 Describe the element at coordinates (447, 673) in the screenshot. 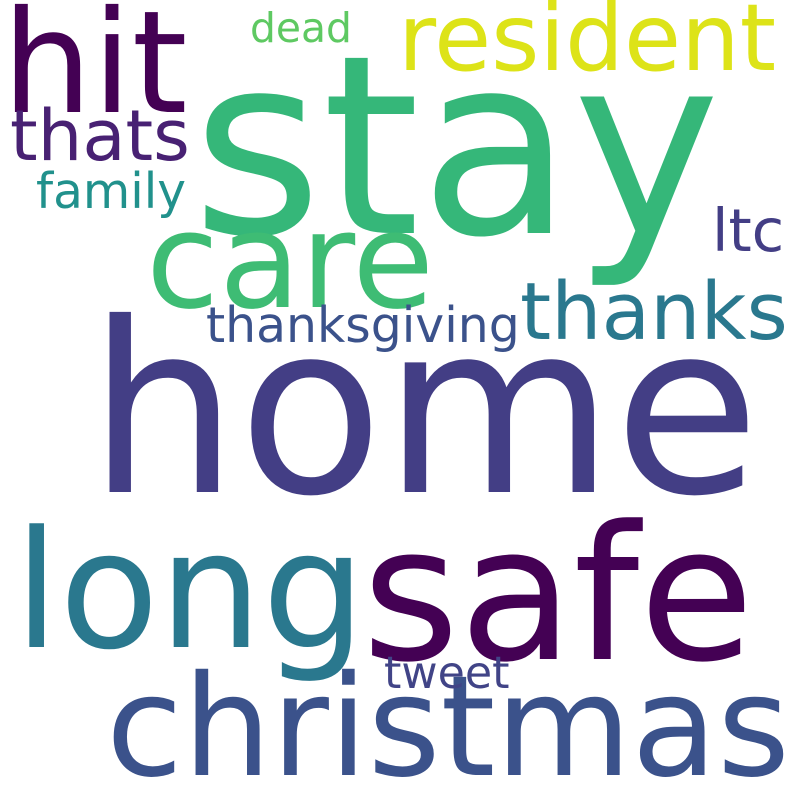

I see `word-tweet: tweet` at that location.